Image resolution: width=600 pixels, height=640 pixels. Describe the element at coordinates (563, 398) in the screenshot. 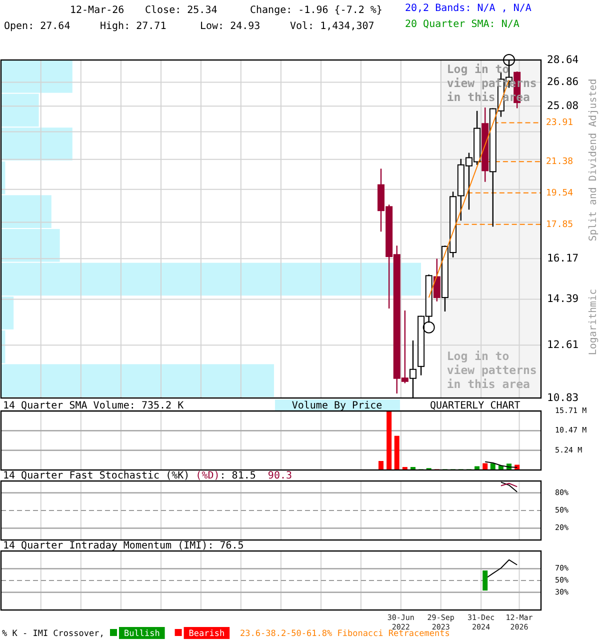

I see `y-tick-label: 10.83` at that location.